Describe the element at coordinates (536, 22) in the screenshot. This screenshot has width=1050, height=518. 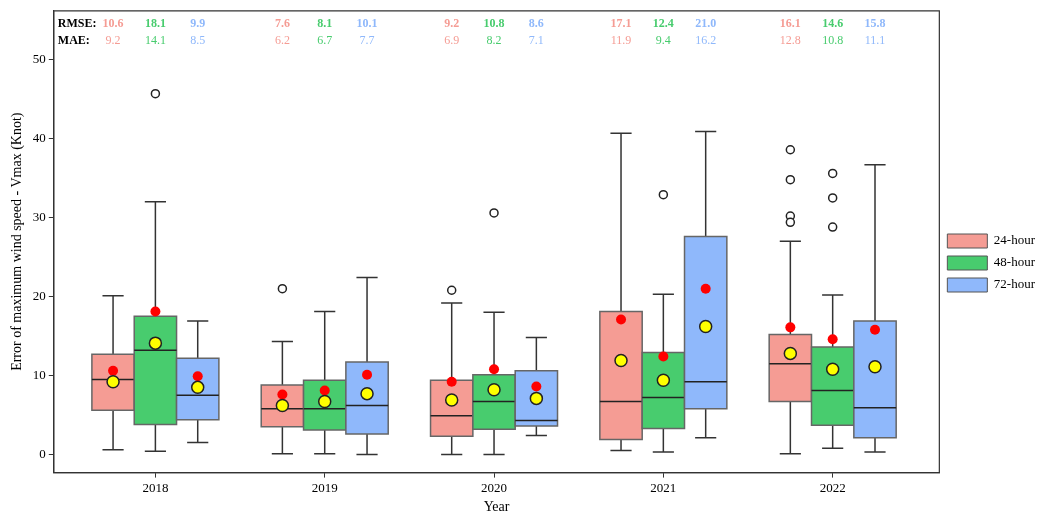
I see `annotation: 8.6` at that location.